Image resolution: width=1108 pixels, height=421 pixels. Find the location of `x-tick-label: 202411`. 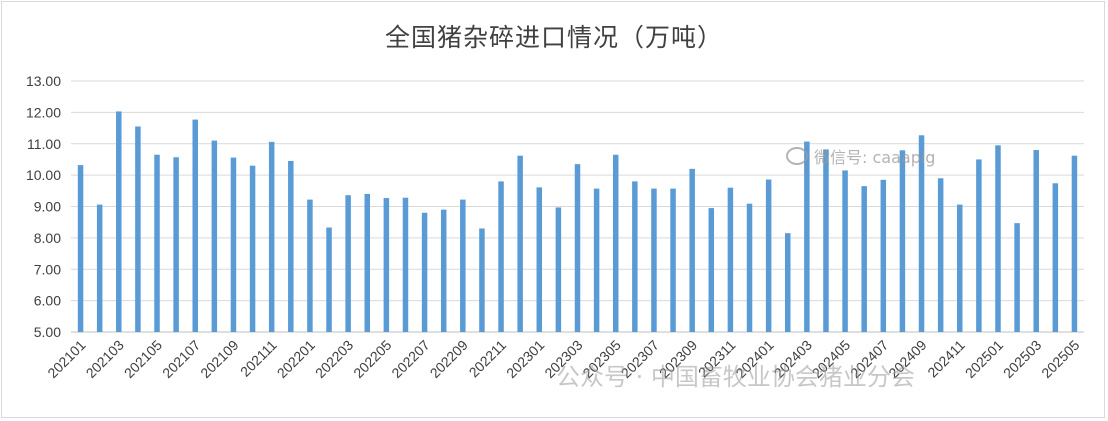

x-tick-label: 202411 is located at coordinates (946, 359).